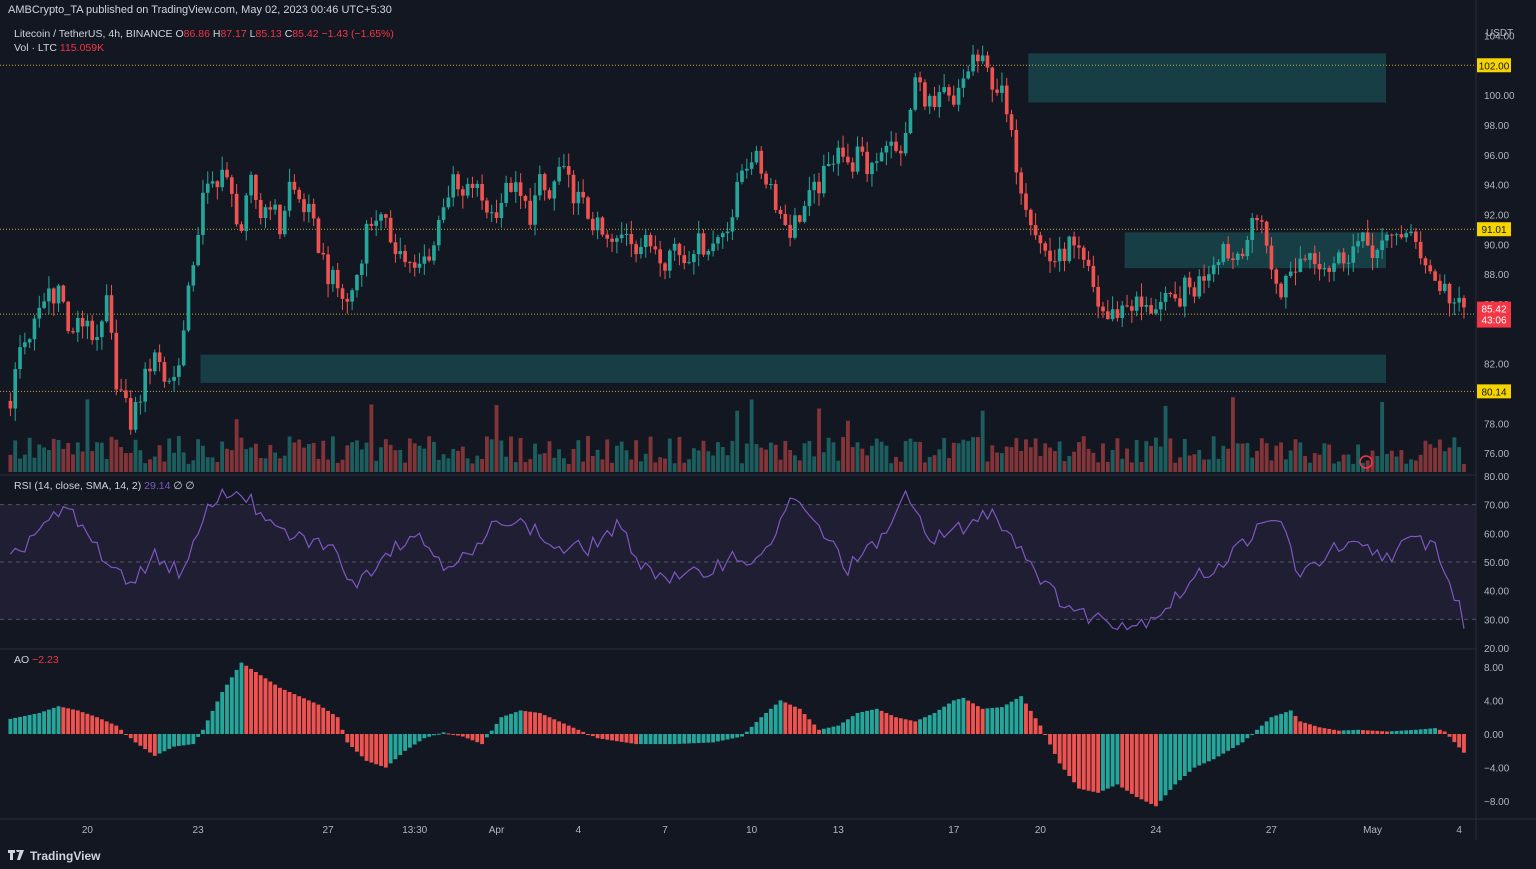 The image size is (1536, 869). What do you see at coordinates (93, 34) in the screenshot?
I see `symbol-title: Litecoin / TetherUS, 4h, BINANCE` at bounding box center [93, 34].